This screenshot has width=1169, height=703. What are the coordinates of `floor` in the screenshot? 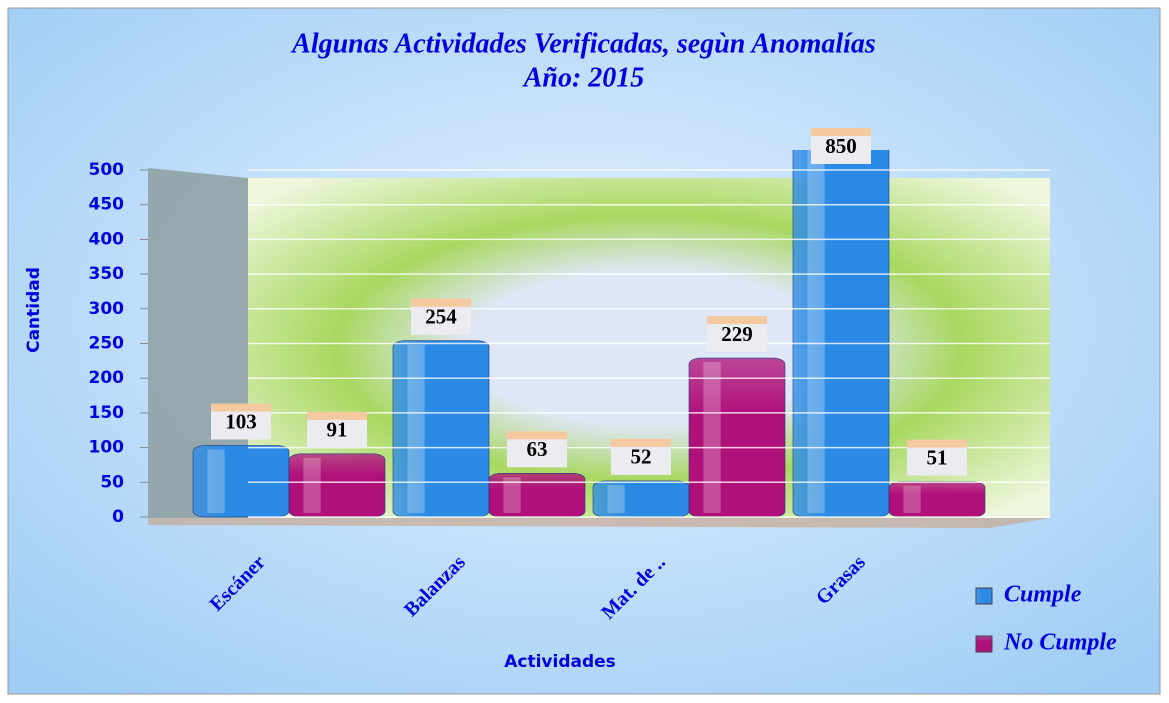 It's located at (599, 523).